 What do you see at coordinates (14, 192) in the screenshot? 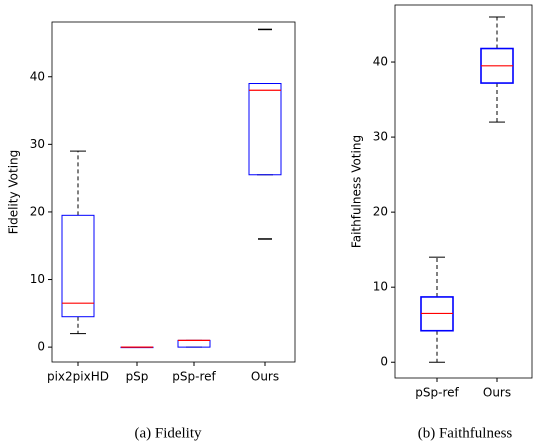
I see `y-axis-label: Fidelity Voting` at bounding box center [14, 192].